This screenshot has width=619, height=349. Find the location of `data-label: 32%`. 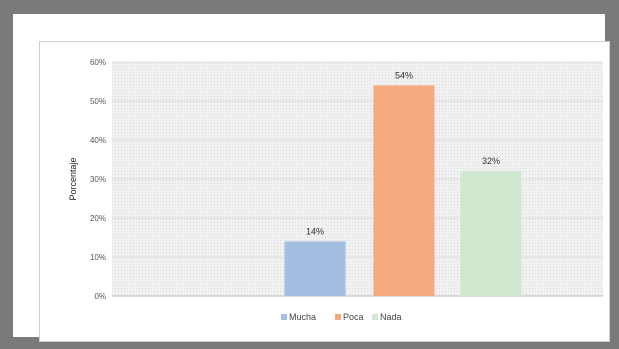

data-label: 32% is located at coordinates (491, 161).